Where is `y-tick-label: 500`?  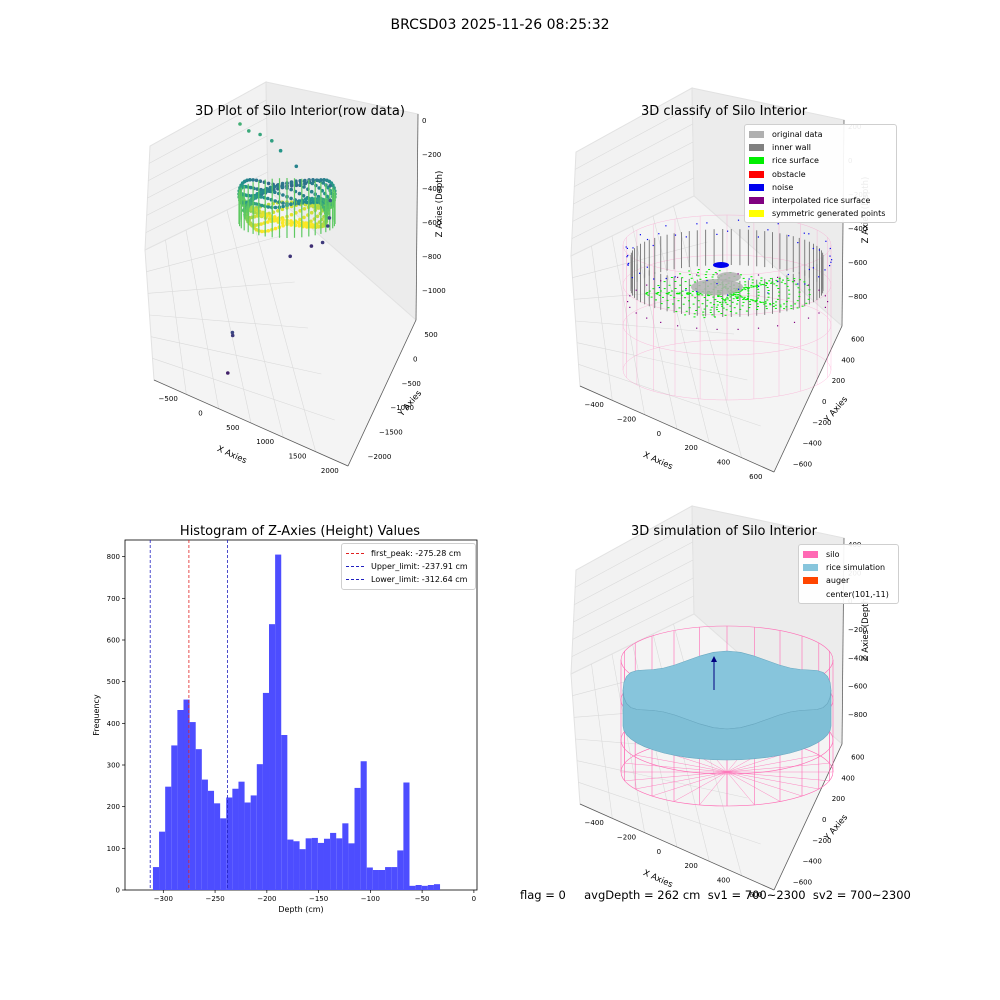 y-tick-label: 500 is located at coordinates (430, 335).